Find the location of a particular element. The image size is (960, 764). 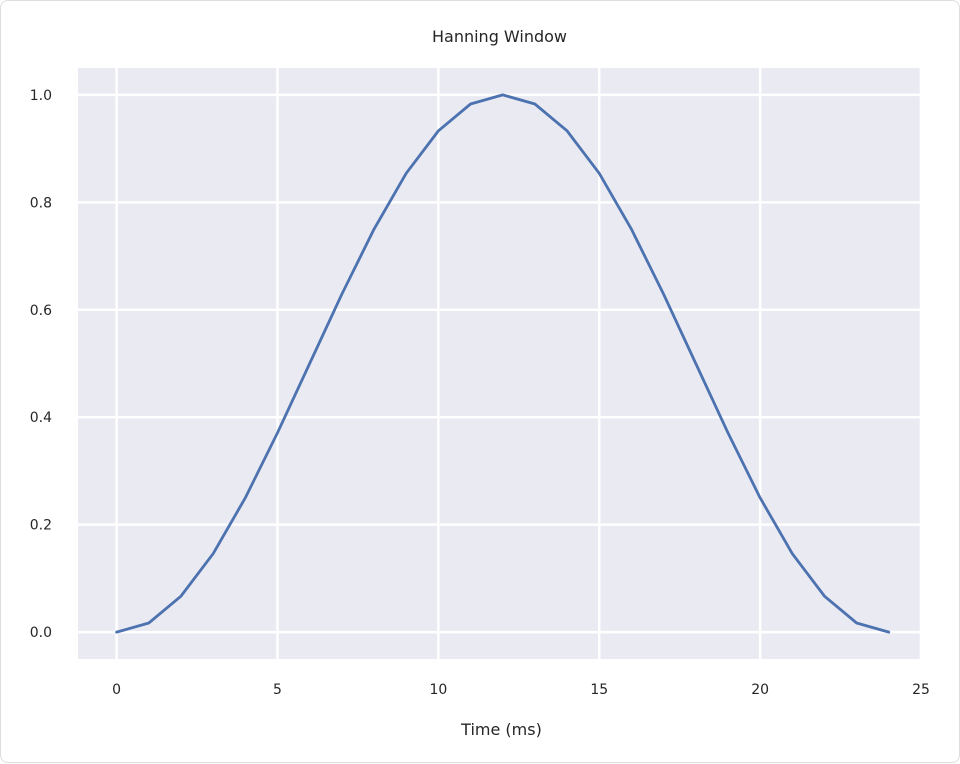

y-tick-label: 0.4 is located at coordinates (41, 418).